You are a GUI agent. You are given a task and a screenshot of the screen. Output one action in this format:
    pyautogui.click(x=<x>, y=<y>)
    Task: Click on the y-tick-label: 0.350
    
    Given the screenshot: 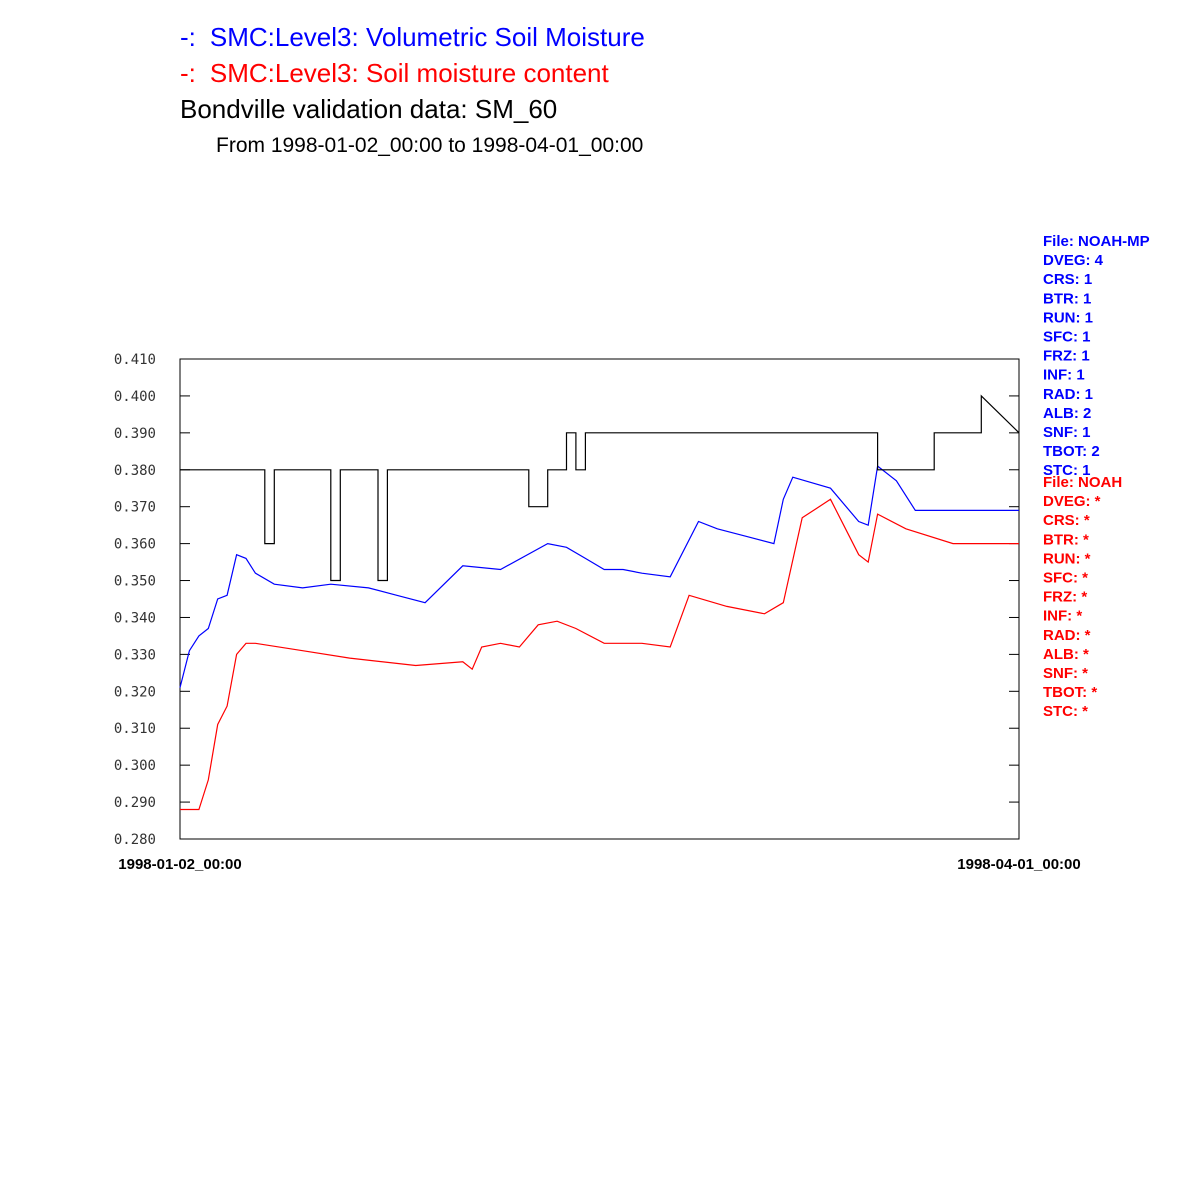 What is the action you would take?
    pyautogui.click(x=135, y=582)
    